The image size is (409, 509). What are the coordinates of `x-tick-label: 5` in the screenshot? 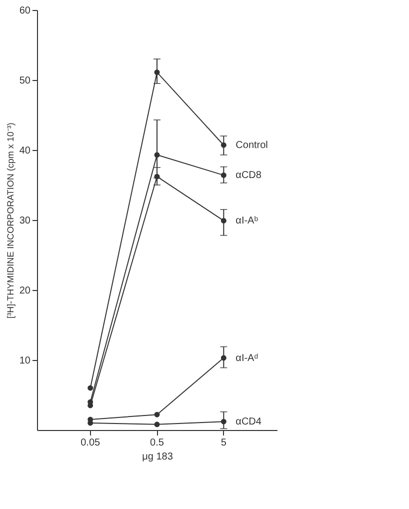 It's located at (223, 443).